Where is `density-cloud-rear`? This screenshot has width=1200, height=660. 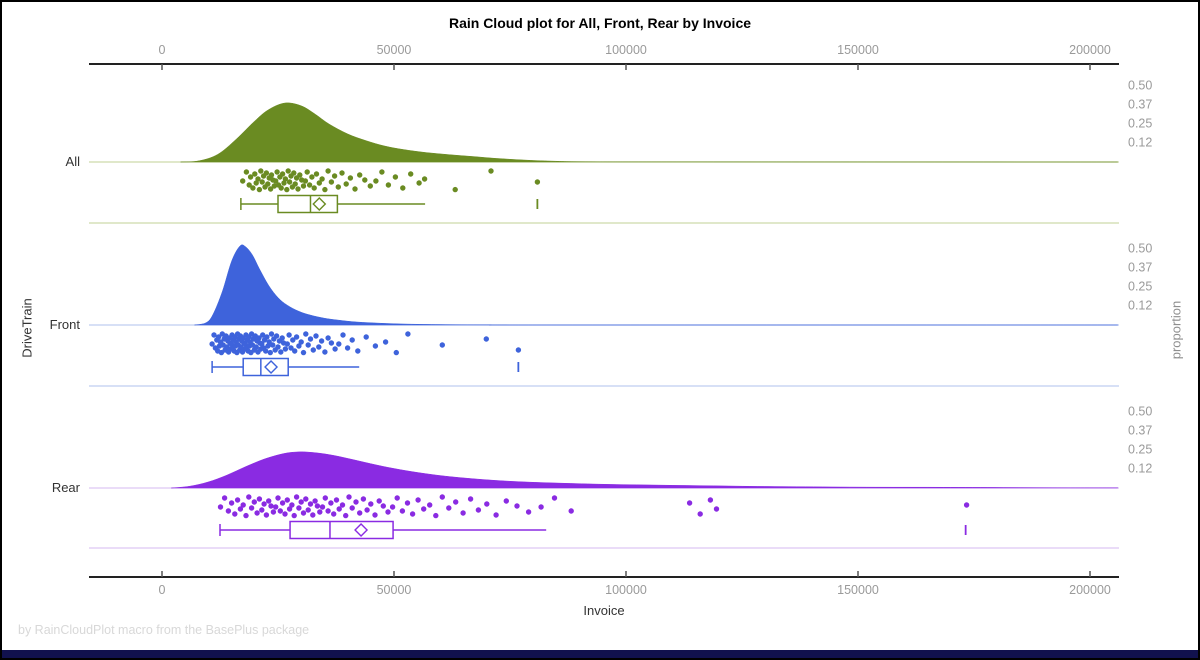
density-cloud-rear is located at coordinates (645, 470).